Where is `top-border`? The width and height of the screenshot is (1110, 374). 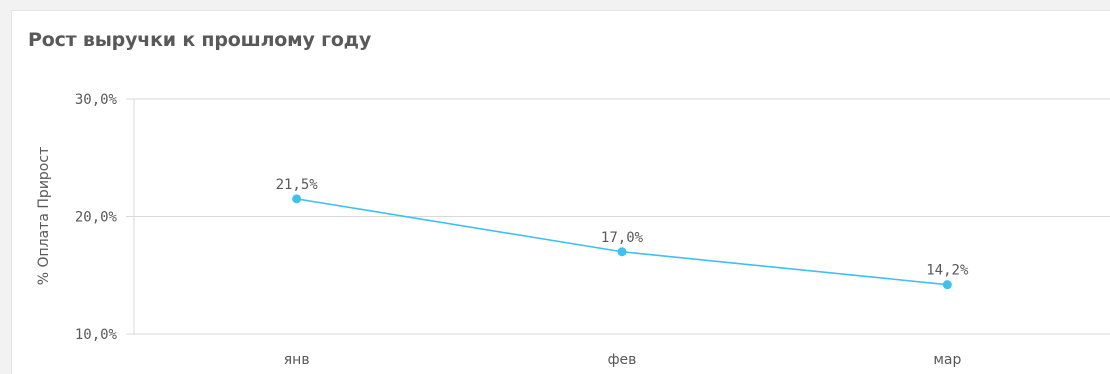
top-border is located at coordinates (555, 5).